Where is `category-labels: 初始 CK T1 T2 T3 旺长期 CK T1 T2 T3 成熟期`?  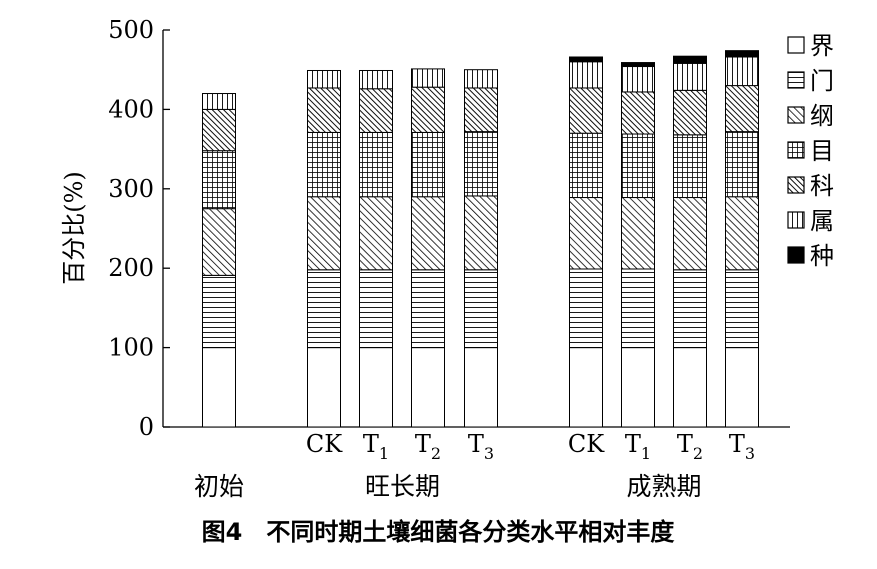 category-labels: 初始 CK T1 T2 T3 旺长期 CK T1 T2 T3 成熟期 is located at coordinates (474, 465).